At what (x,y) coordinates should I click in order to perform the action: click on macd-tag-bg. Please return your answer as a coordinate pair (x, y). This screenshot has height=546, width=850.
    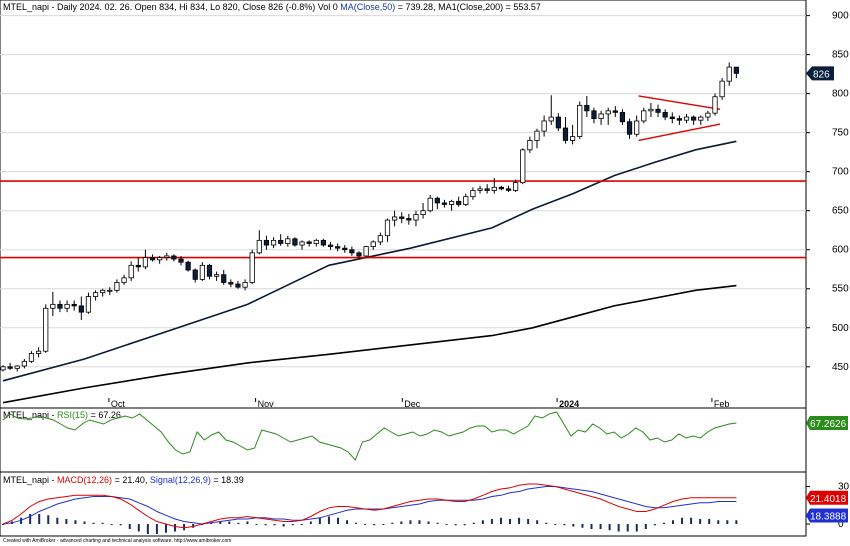
    Looking at the image, I should click on (827, 497).